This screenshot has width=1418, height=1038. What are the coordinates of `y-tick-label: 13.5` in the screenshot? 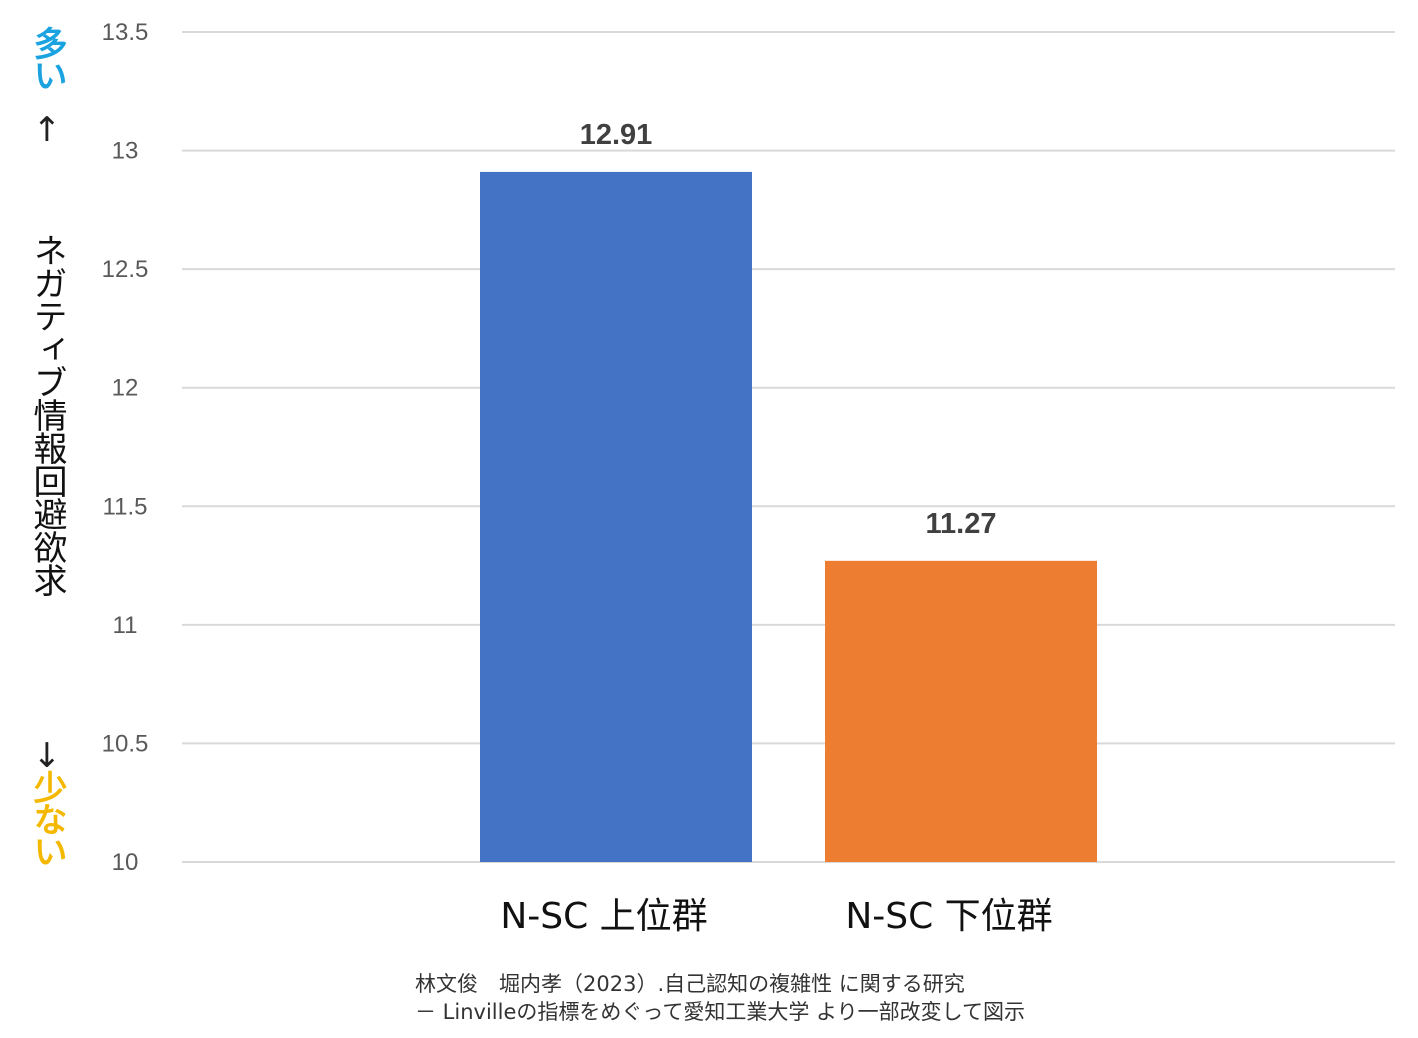 It's located at (125, 32).